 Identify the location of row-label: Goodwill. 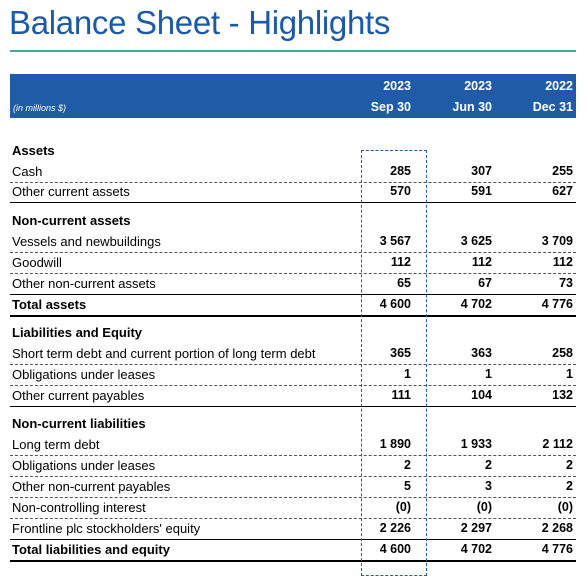
(37, 262).